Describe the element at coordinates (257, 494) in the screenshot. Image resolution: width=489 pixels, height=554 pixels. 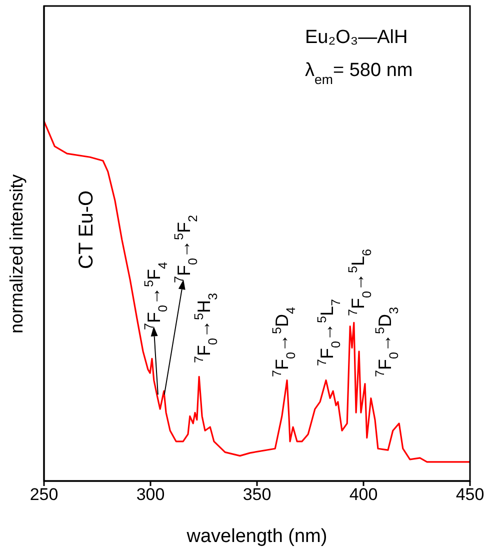
I see `x-tick-label: 350` at that location.